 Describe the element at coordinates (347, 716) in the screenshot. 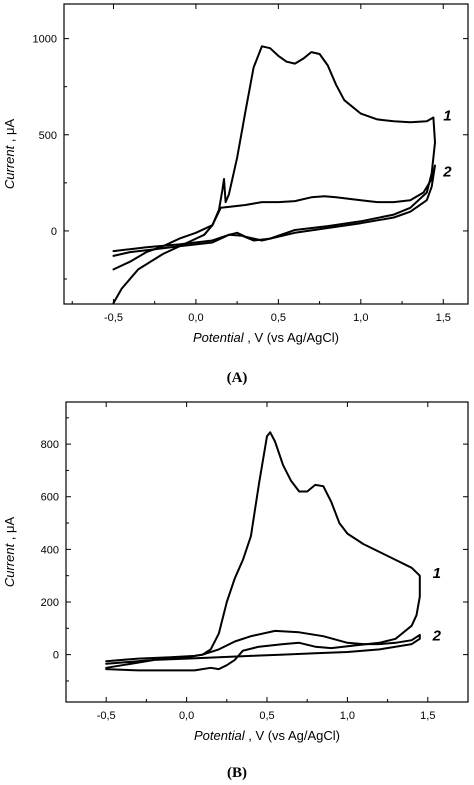

I see `chart-b-x-tick-label: 1,0` at that location.